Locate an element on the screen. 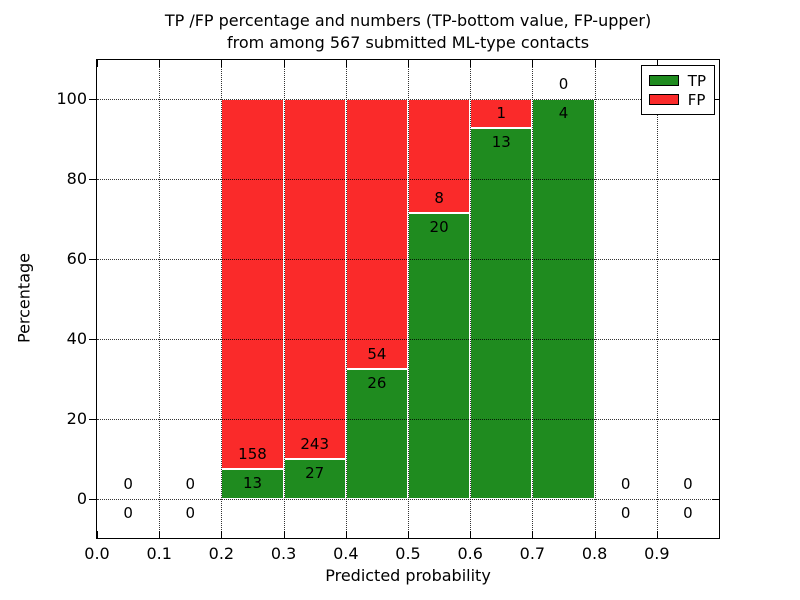  tp-count-label: 27 is located at coordinates (315, 473).